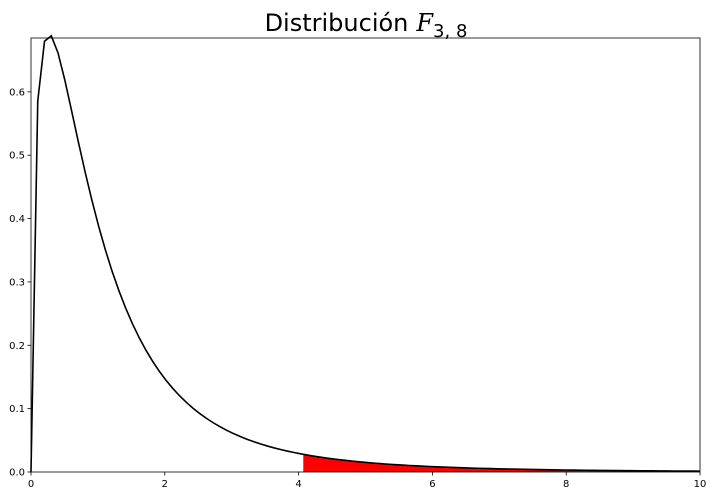 The image size is (713, 497). I want to click on y-tick-label: 0.2, so click(17, 346).